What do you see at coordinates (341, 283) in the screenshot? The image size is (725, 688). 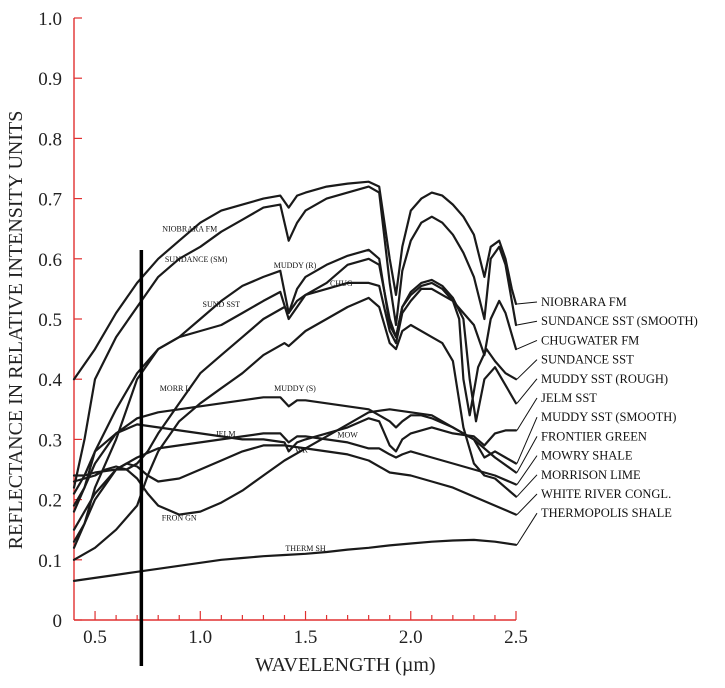 I see `inline-series-label: CHUG` at bounding box center [341, 283].